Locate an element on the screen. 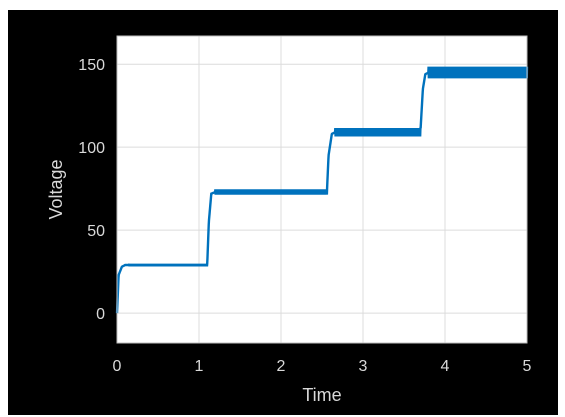  y-tick-label: 150 is located at coordinates (91, 65).